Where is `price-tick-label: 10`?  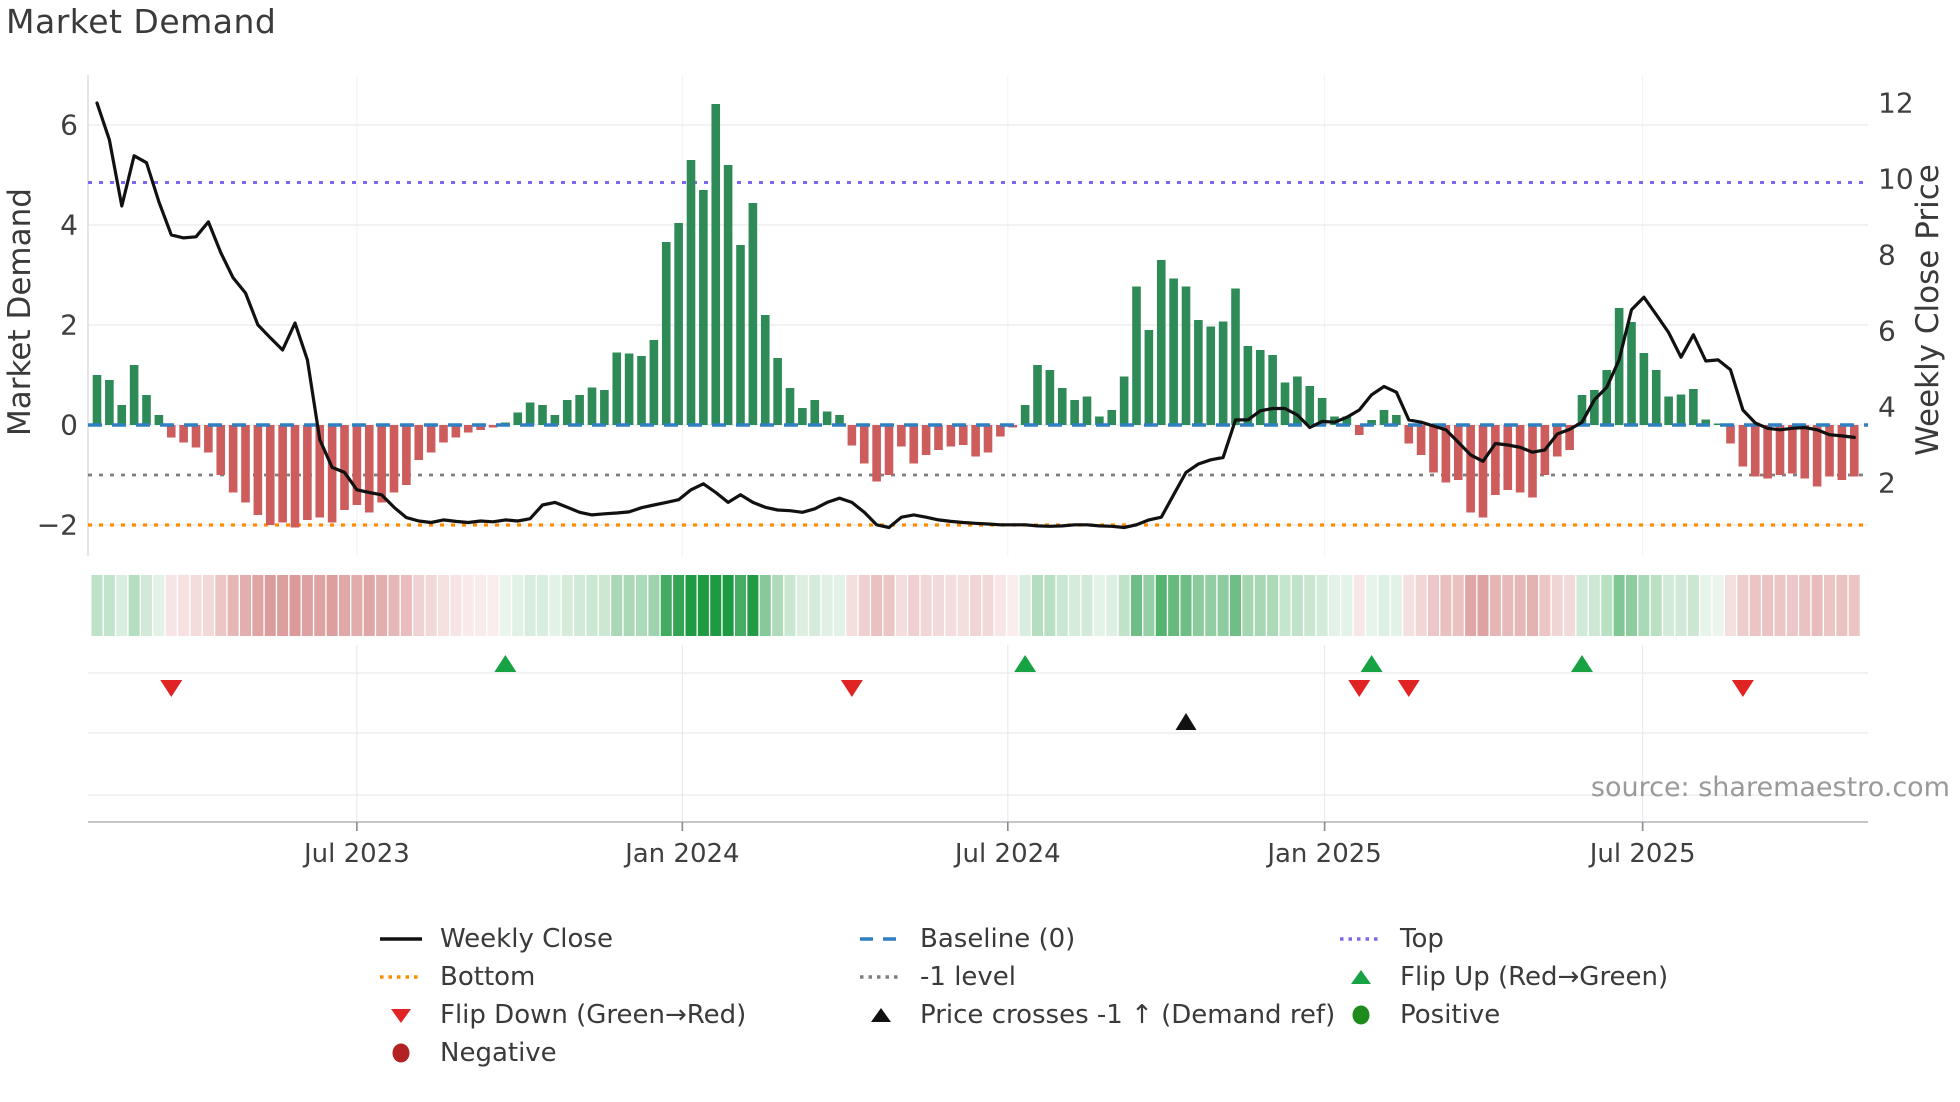
price-tick-label: 10 is located at coordinates (1896, 179).